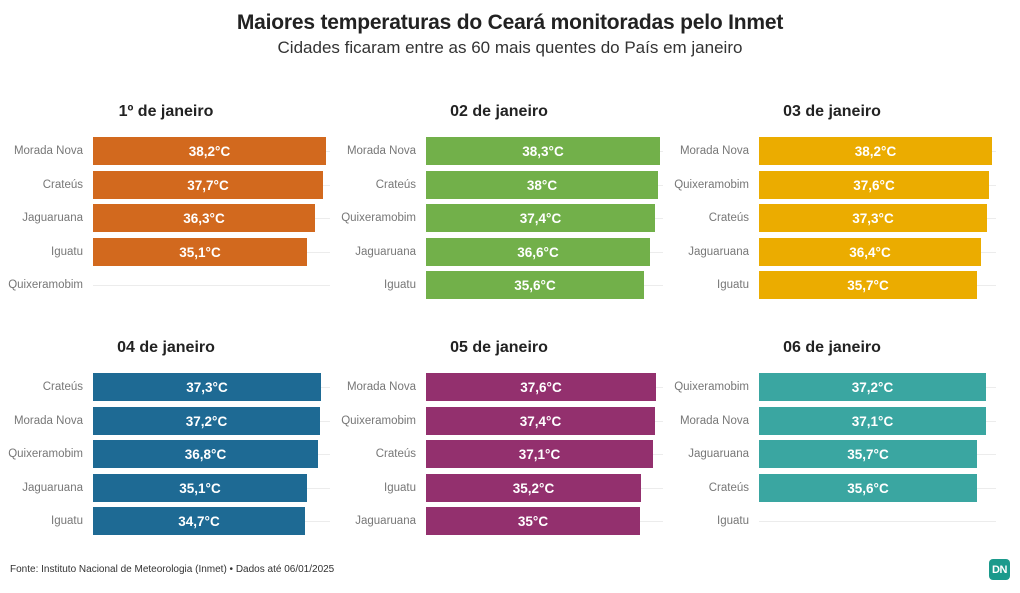 The height and width of the screenshot is (593, 1020). Describe the element at coordinates (166, 111) in the screenshot. I see `panel-title: 1º de janeiro` at that location.